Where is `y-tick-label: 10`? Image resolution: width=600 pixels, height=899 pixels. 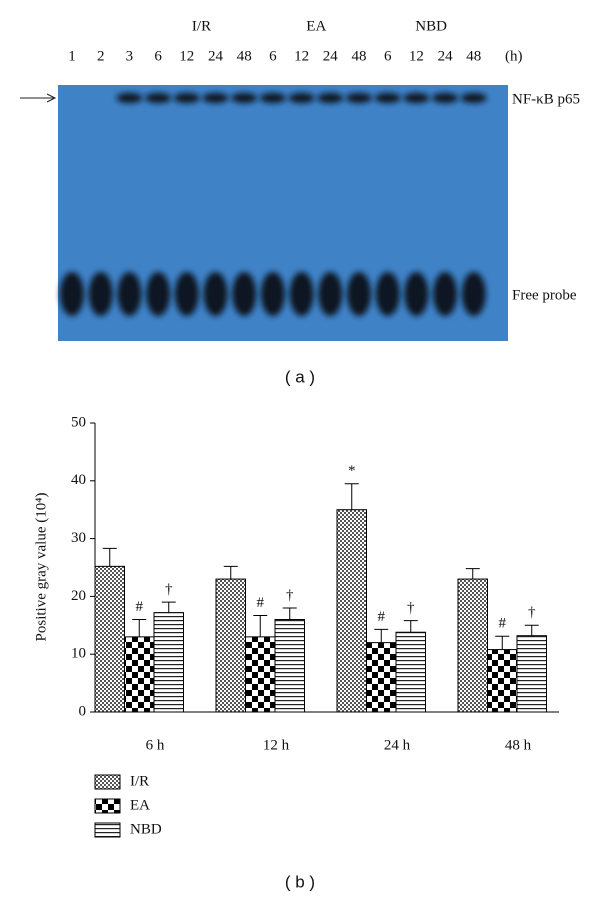 y-tick-label: 10 is located at coordinates (78, 654).